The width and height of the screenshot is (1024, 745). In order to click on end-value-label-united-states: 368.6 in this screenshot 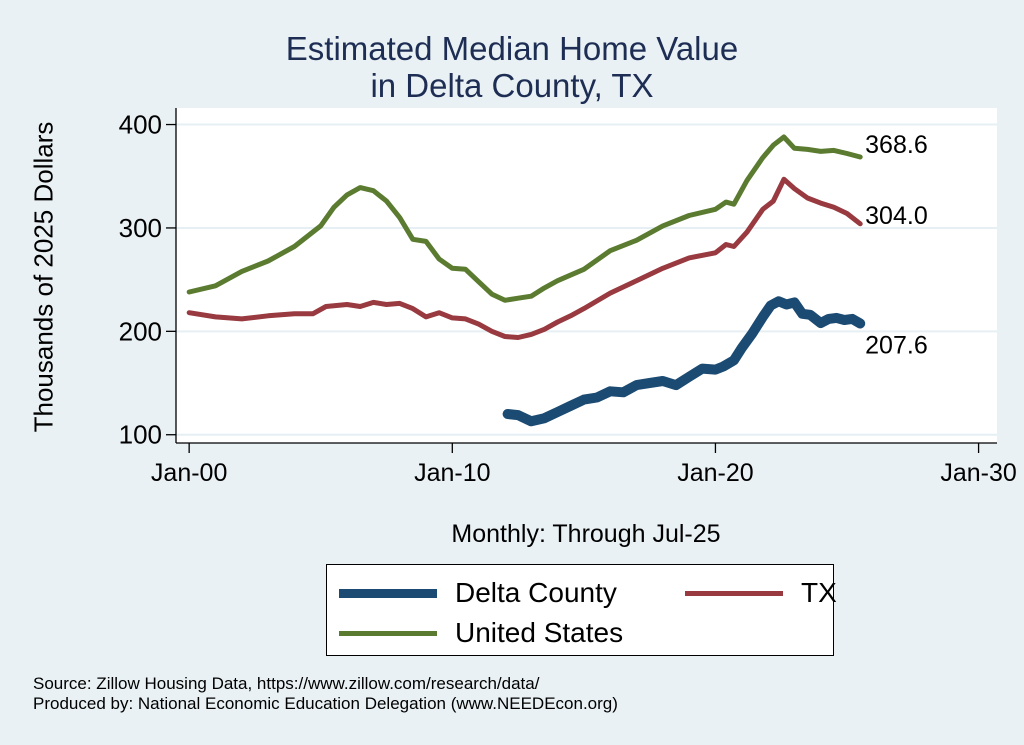, I will do `click(896, 145)`.